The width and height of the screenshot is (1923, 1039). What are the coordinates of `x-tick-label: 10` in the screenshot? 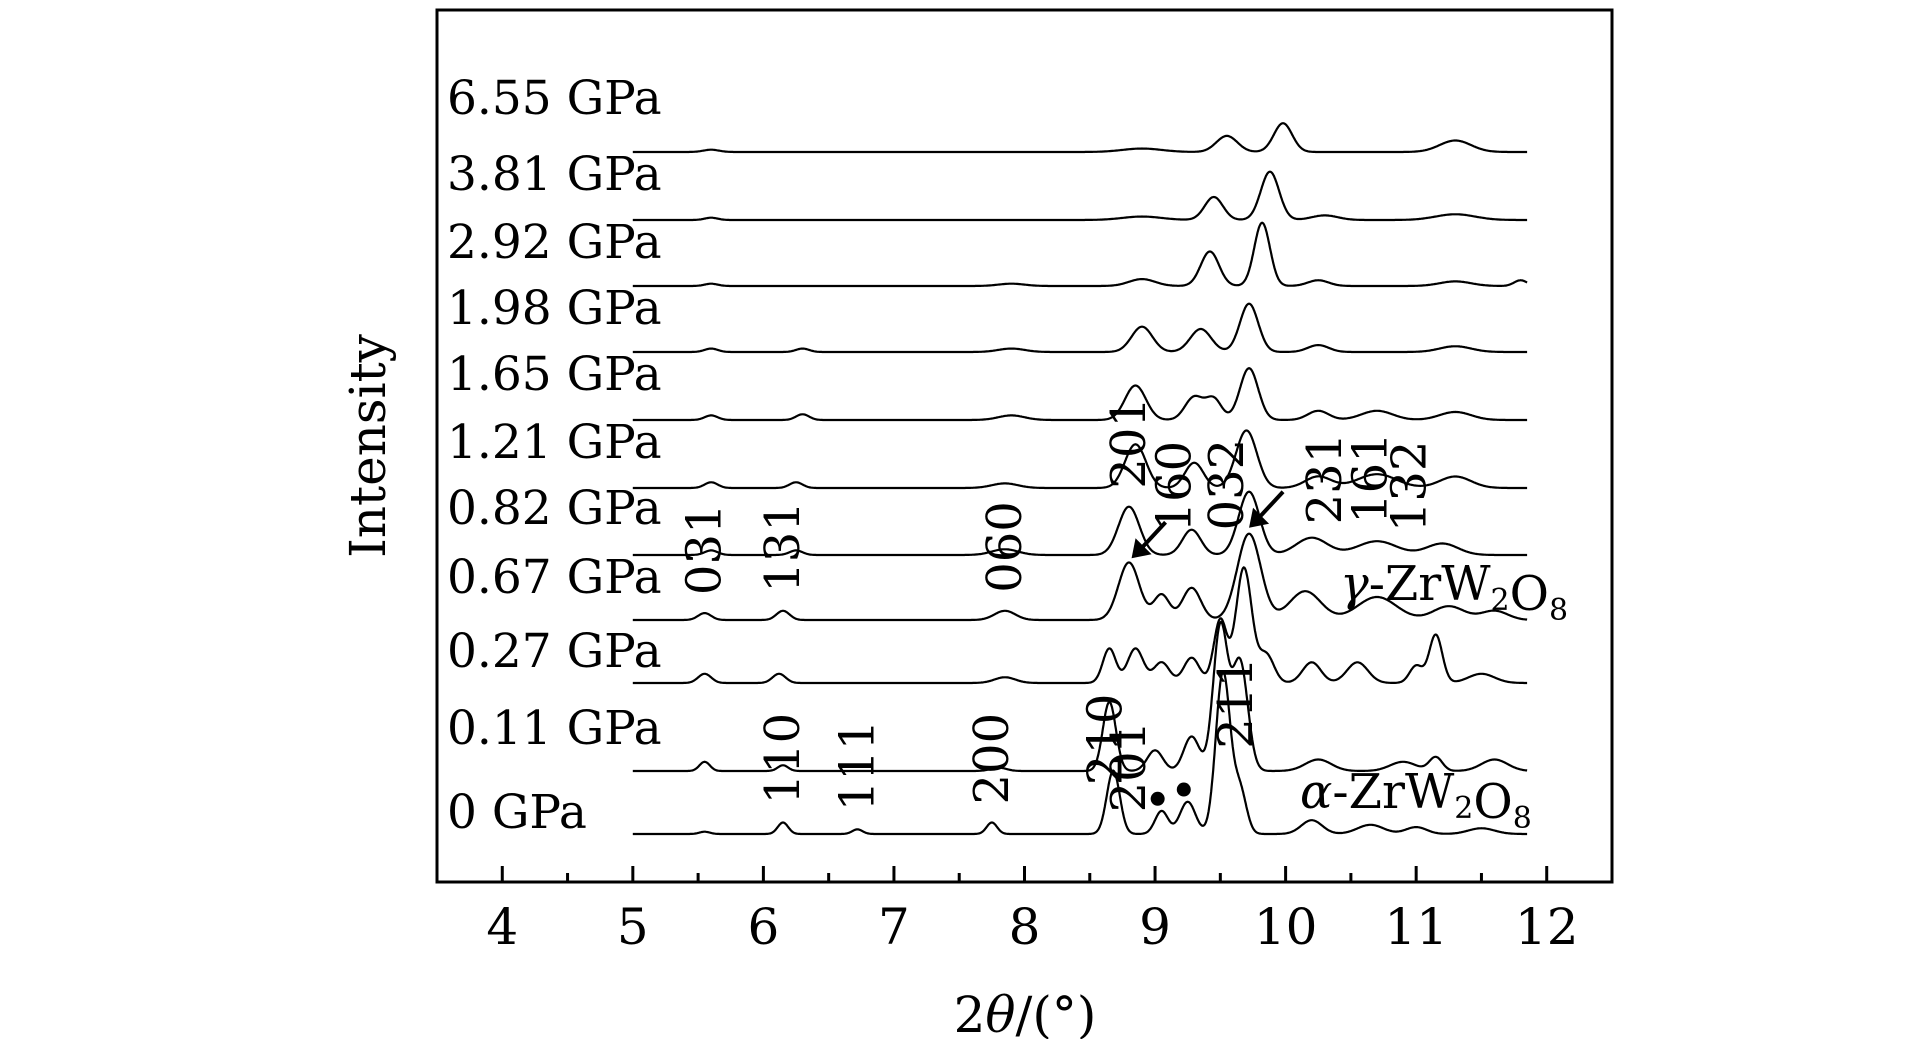 It's located at (1286, 927).